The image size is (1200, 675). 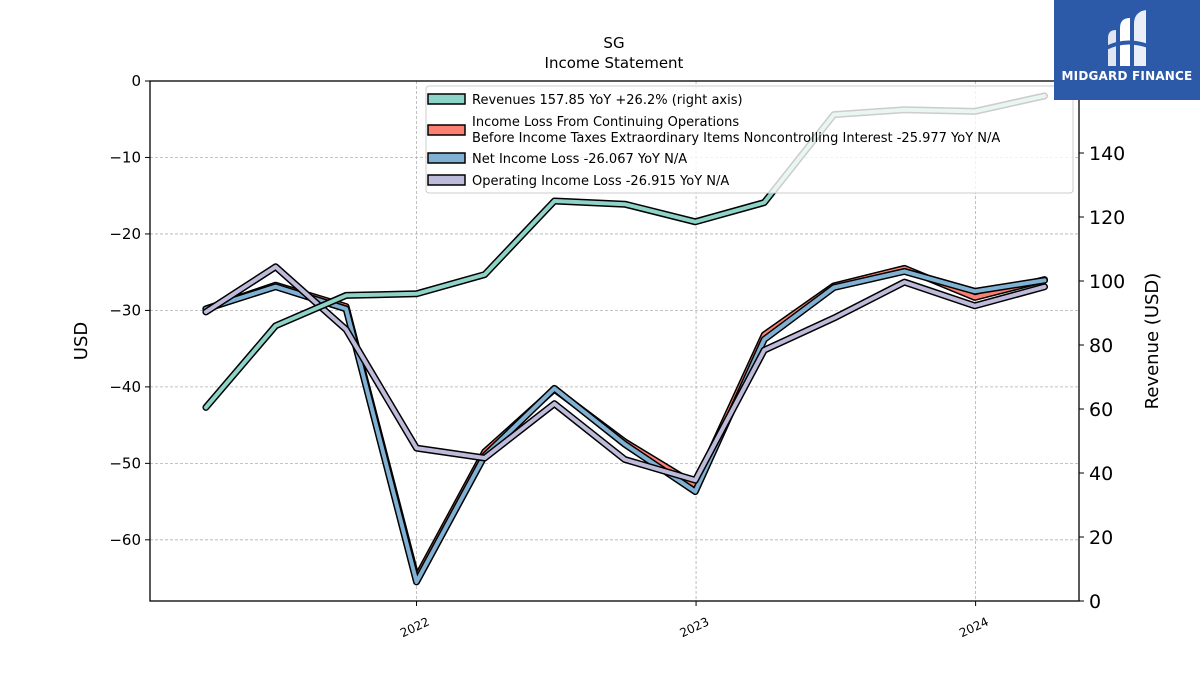 What do you see at coordinates (1107, 154) in the screenshot?
I see `y2-tick-label: 140` at bounding box center [1107, 154].